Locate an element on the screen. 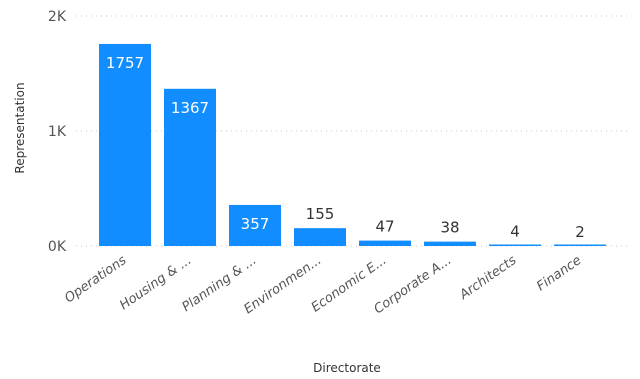  y-tick-label: 2K is located at coordinates (57, 17).